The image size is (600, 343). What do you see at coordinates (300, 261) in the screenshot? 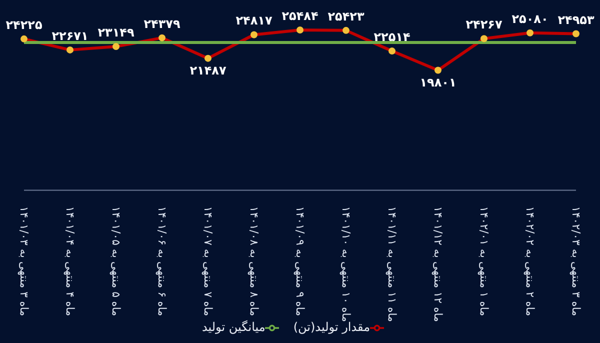
I see `x-tick-label: ماه ۹ منتهی به ۱۴۰۱/۰۹` at bounding box center [300, 261].